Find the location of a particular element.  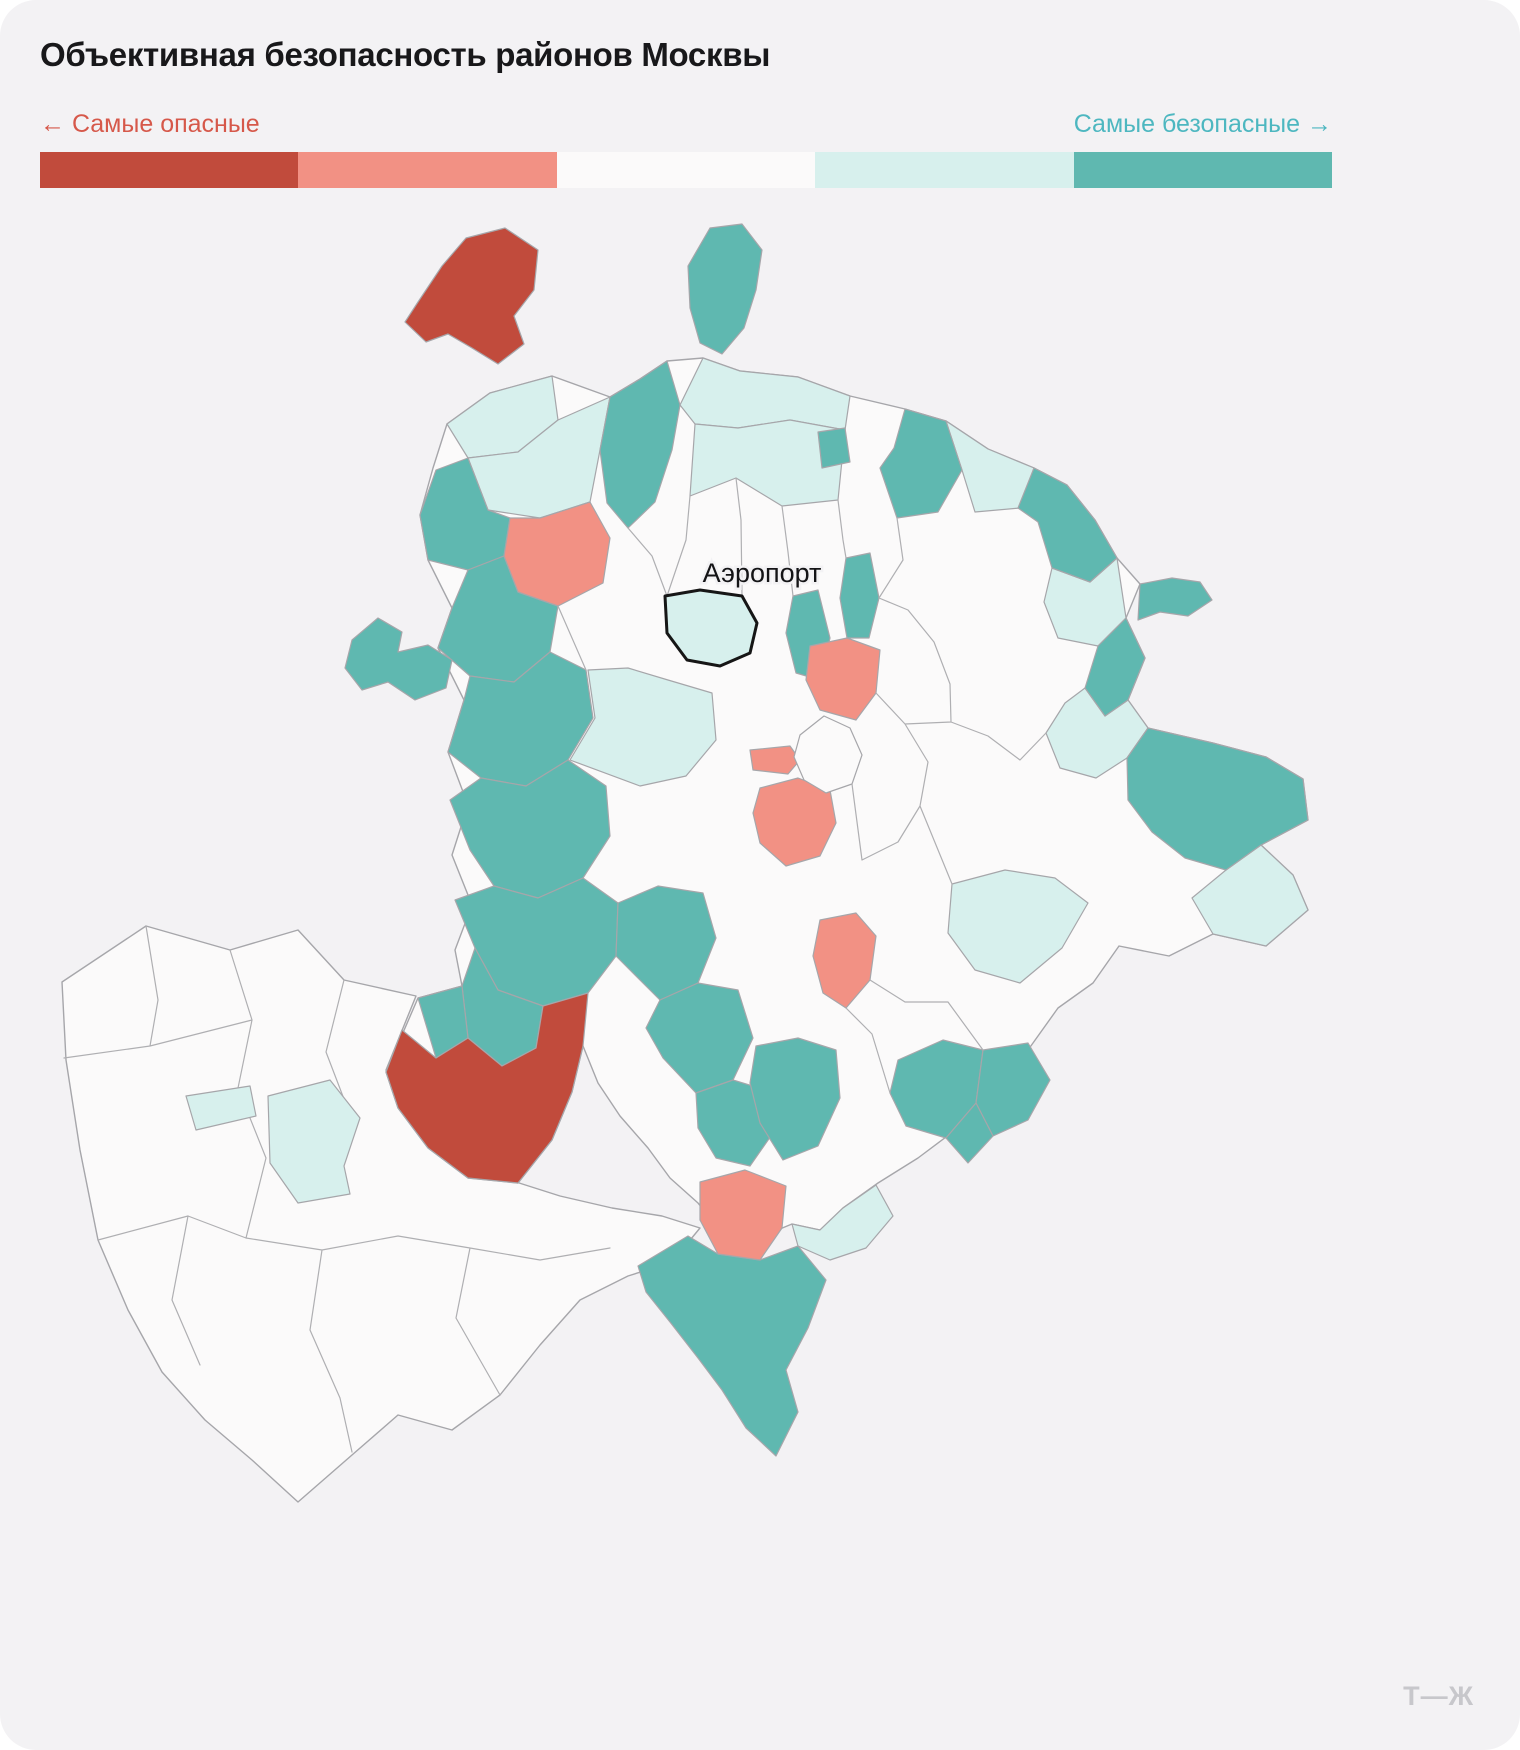

legend: ← Самые опасные Самые безопасные → is located at coordinates (686, 124).